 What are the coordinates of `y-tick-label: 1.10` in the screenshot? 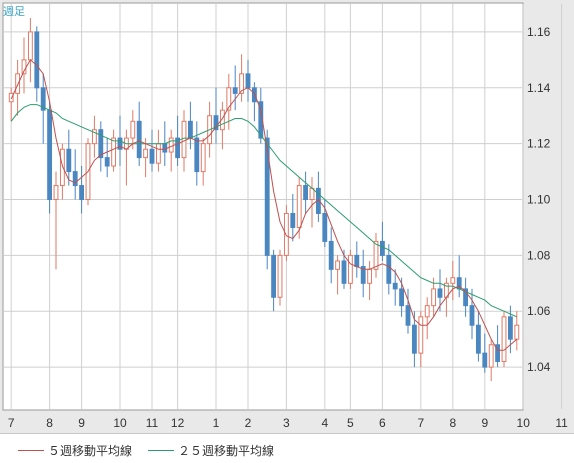 It's located at (539, 200).